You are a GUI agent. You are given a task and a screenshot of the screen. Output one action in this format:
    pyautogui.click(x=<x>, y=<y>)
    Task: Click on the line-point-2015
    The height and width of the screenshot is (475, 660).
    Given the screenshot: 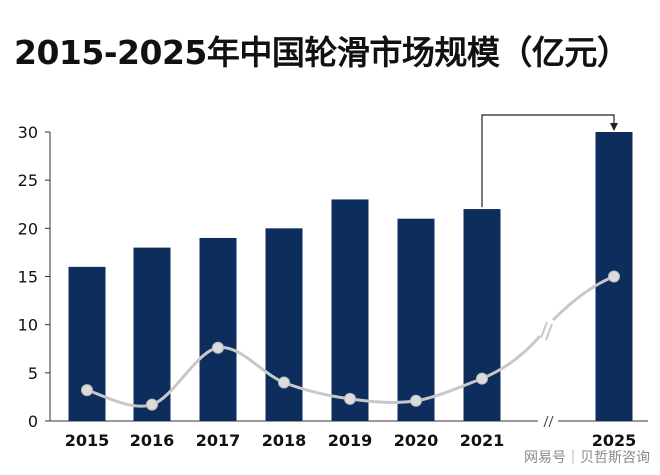 What is the action you would take?
    pyautogui.click(x=87, y=390)
    